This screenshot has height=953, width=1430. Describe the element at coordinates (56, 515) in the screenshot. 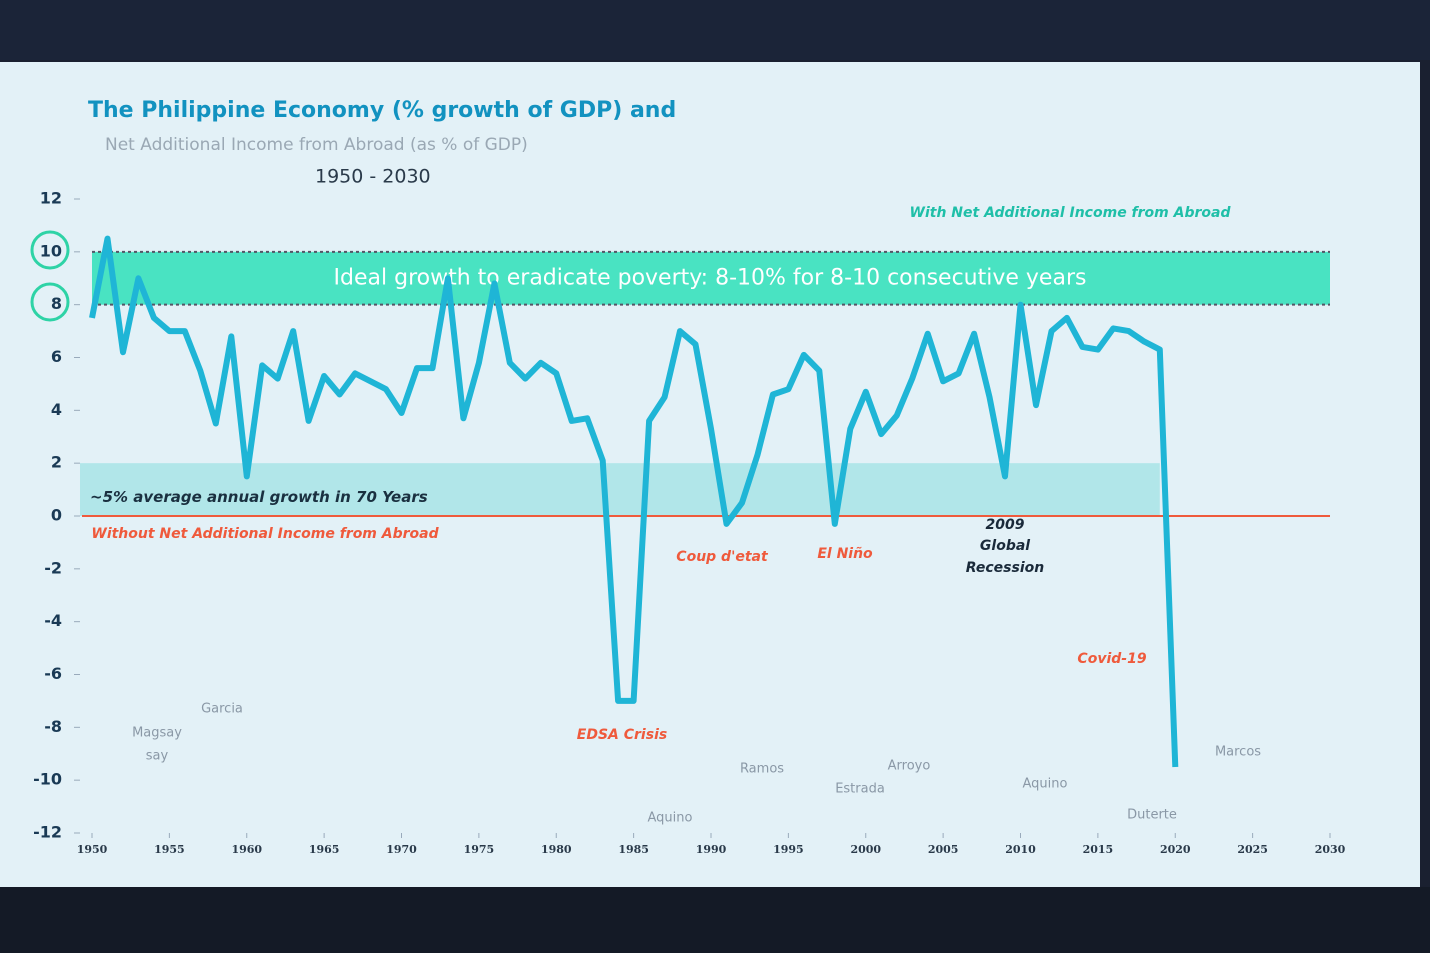

I see `y-tick-label: 0` at that location.